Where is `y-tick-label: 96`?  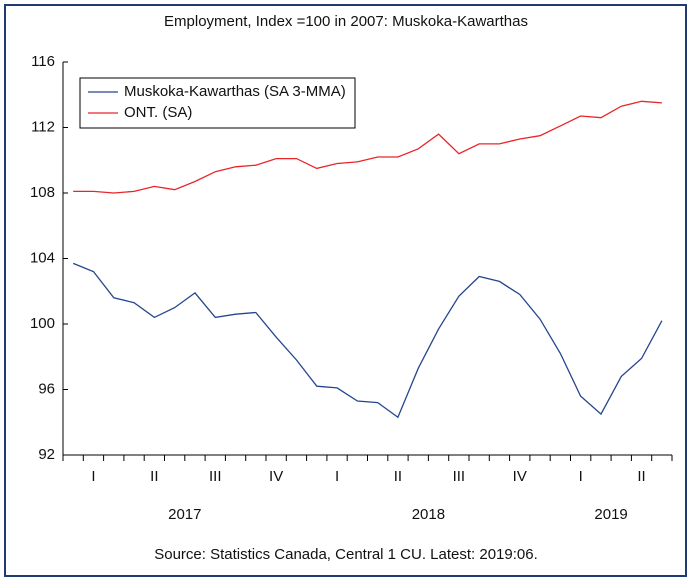
y-tick-label: 96 is located at coordinates (46, 388).